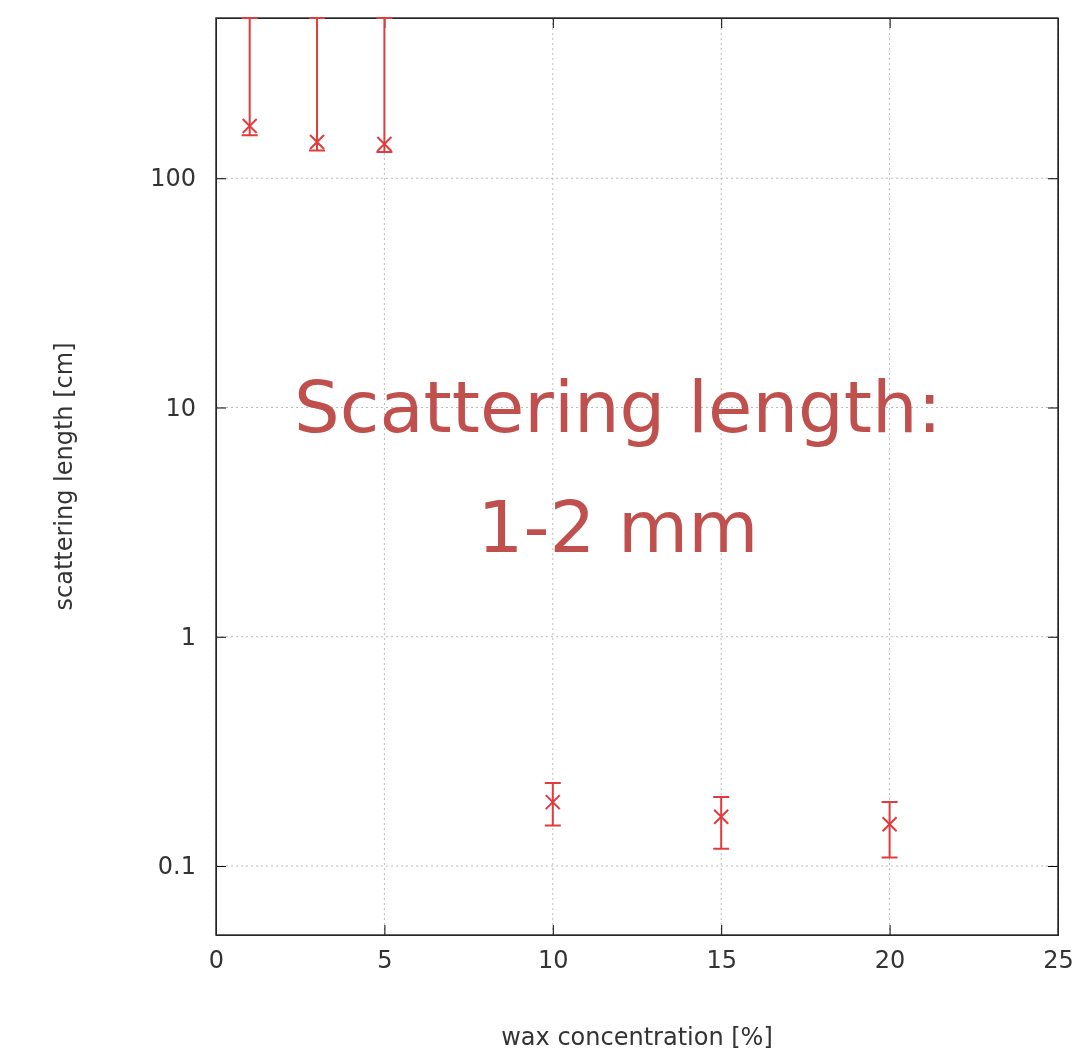 Image resolution: width=1092 pixels, height=1057 pixels. Describe the element at coordinates (180, 407) in the screenshot. I see `y-tick-label: 10` at that location.